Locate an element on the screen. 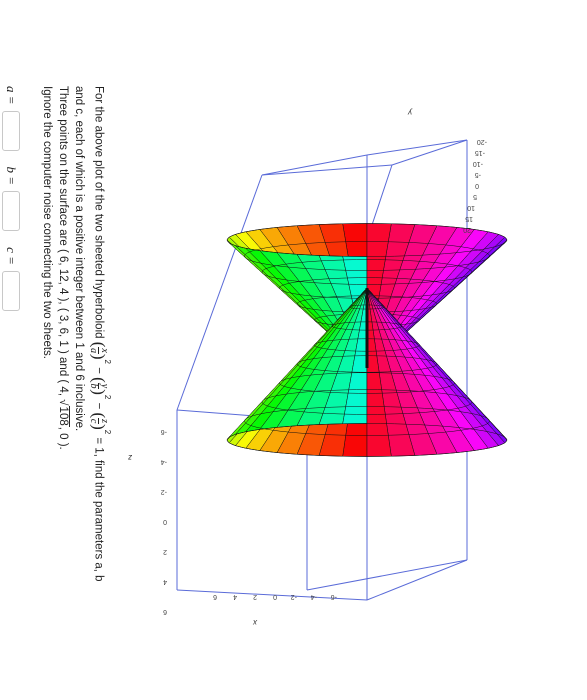 Image resolution: width=587 pixels, height=700 pixels. y-tick-label: 10 is located at coordinates (471, 207).